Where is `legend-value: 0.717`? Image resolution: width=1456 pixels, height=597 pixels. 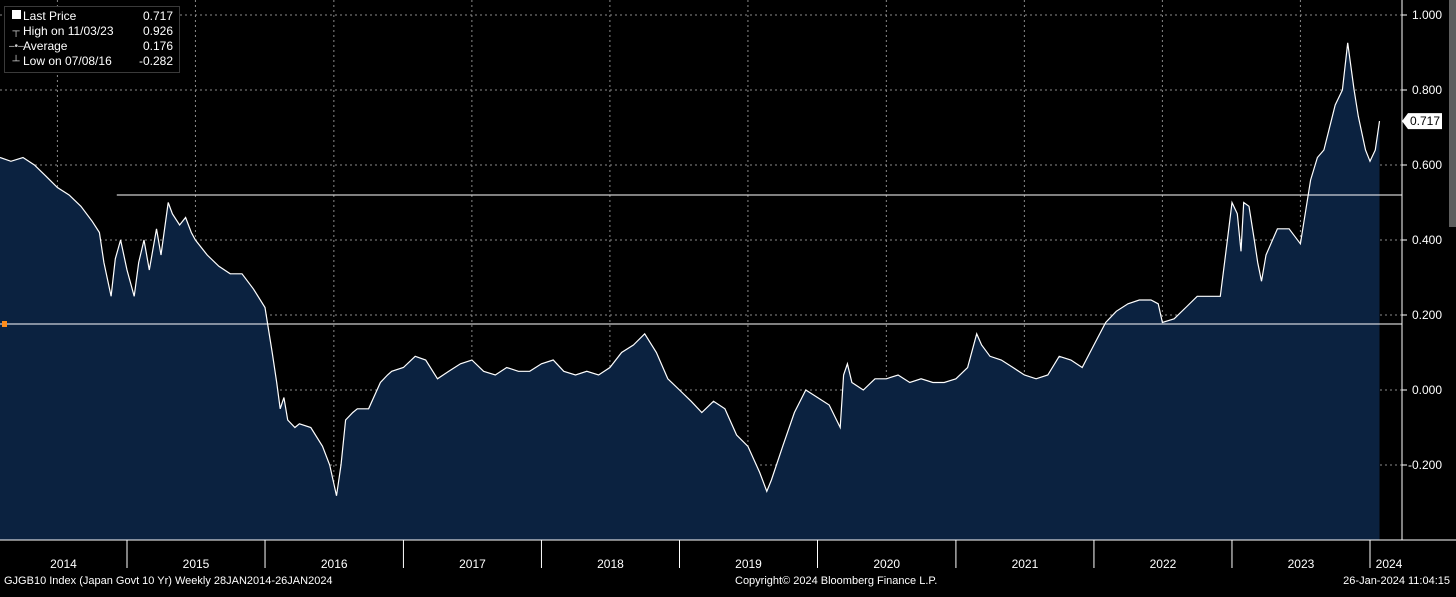
legend-value: 0.717 is located at coordinates (157, 16).